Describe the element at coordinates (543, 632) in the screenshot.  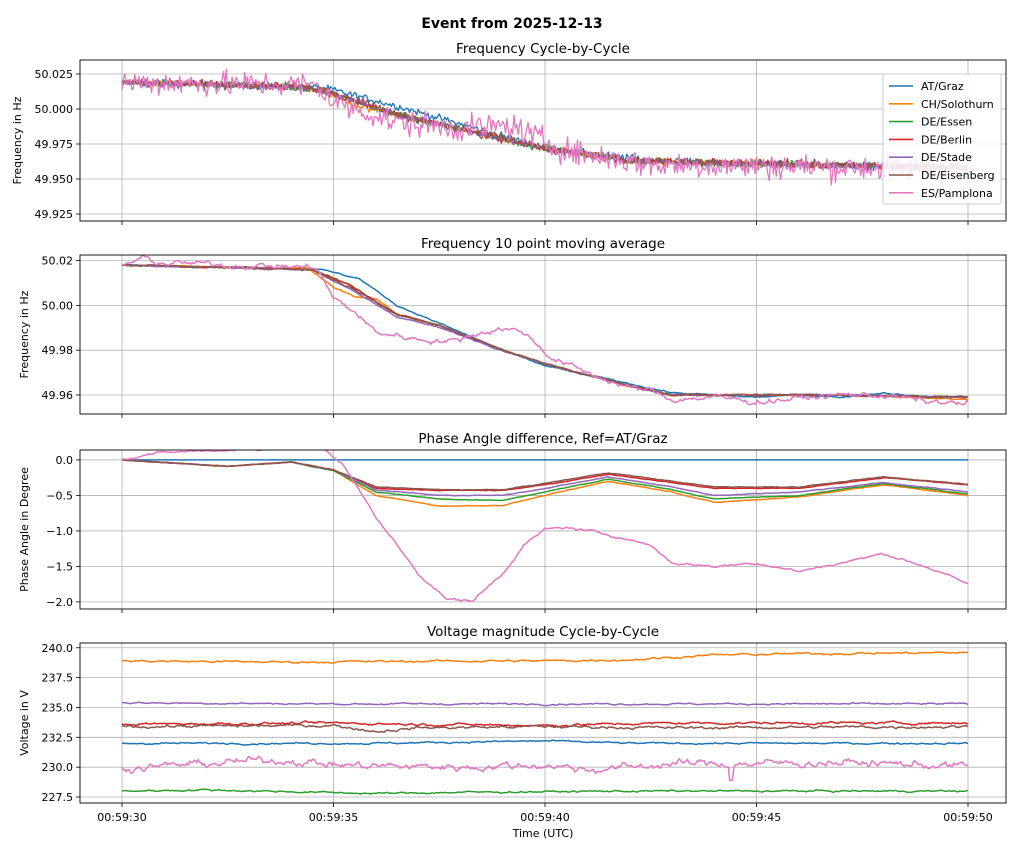
I see `panel-title: Voltage magnitude Cycle-by-Cycle` at that location.